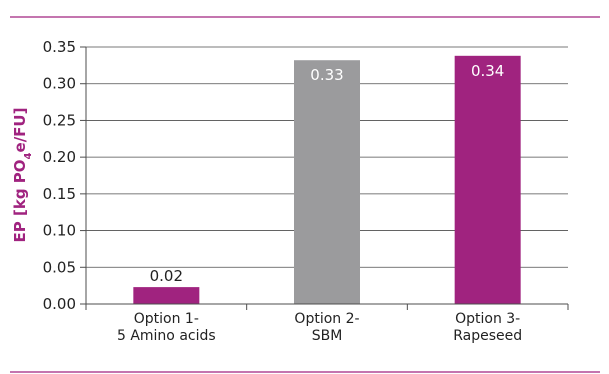 The image size is (609, 374). Describe the element at coordinates (487, 336) in the screenshot. I see `category-label: Rapeseed` at that location.